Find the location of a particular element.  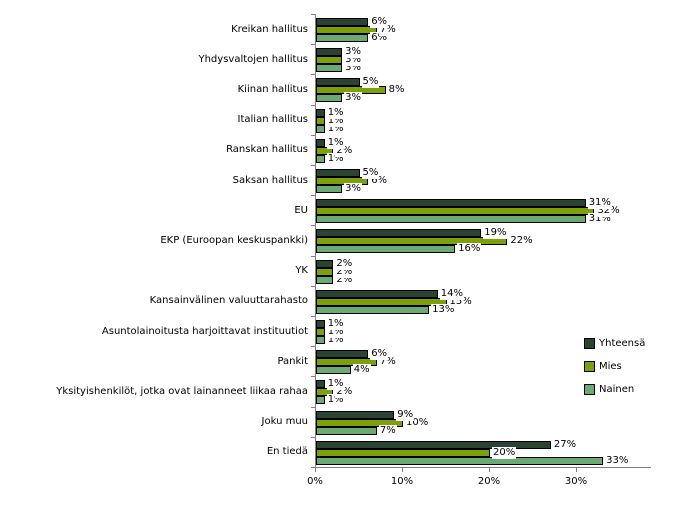

y-axis-line is located at coordinates (315, 240).